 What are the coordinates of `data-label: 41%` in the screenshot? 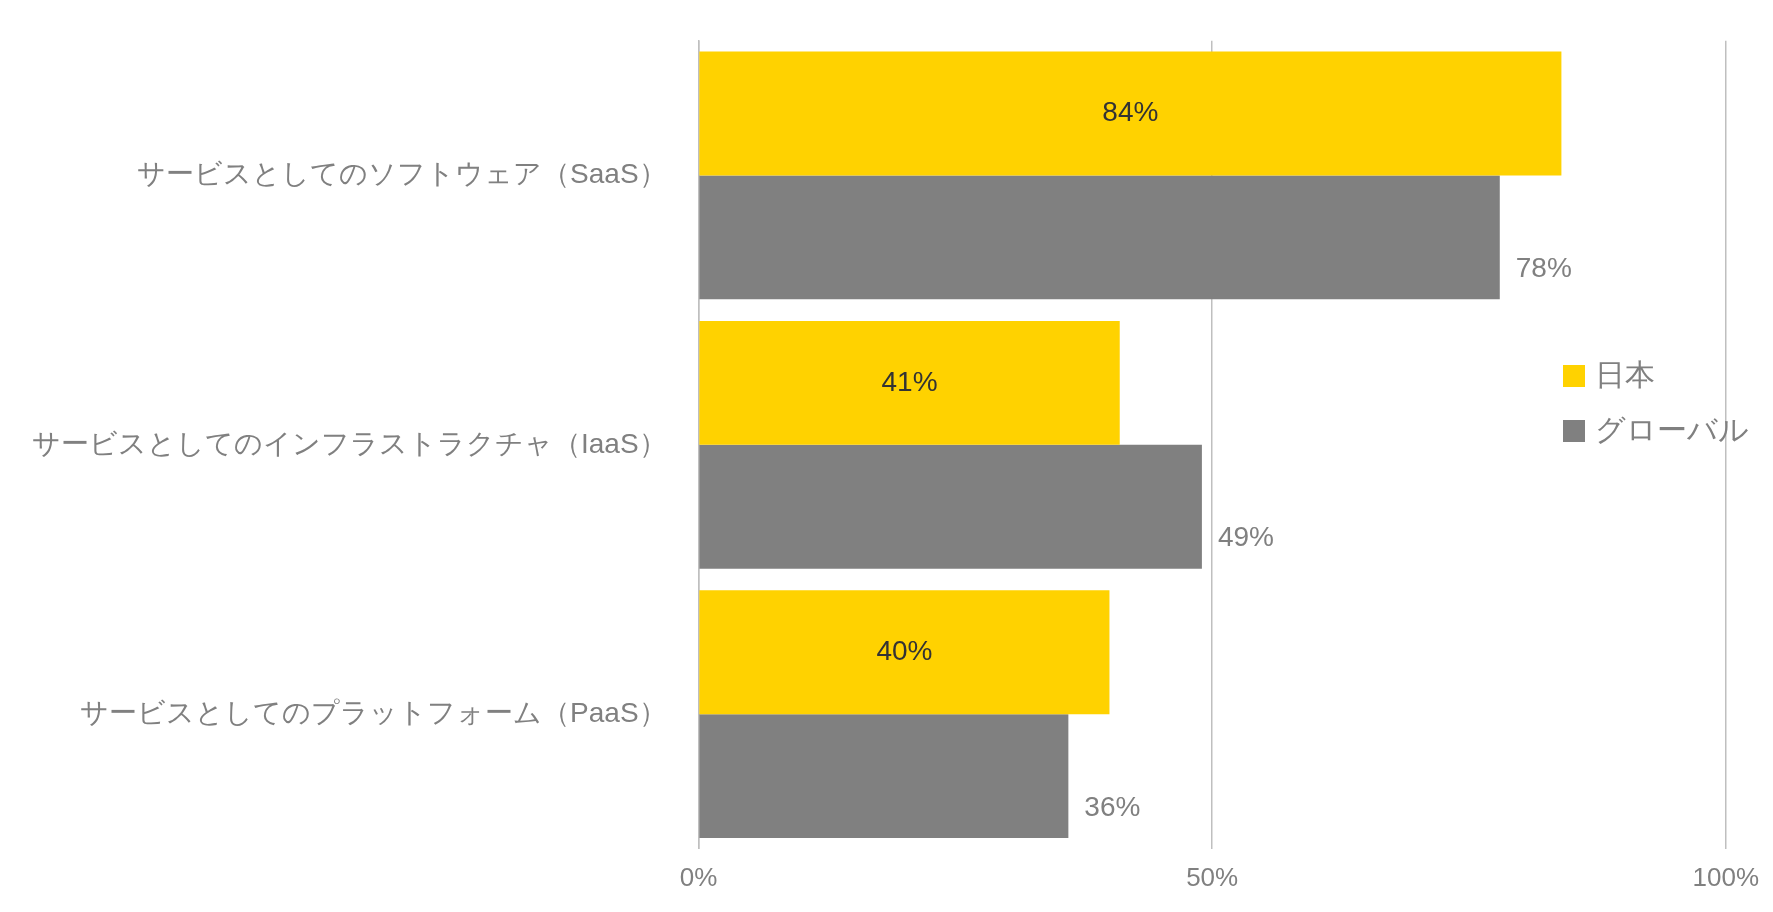 It's located at (909, 381).